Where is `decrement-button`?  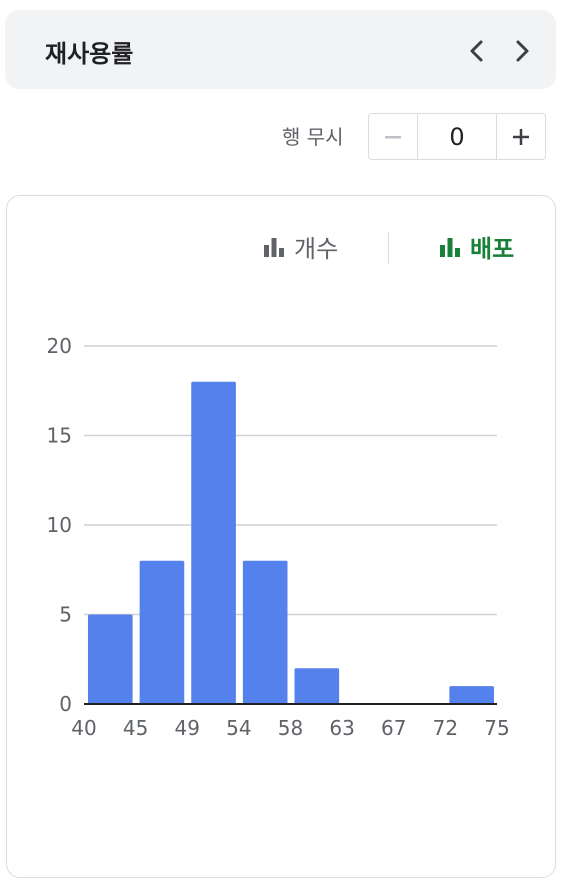 decrement-button is located at coordinates (393, 136).